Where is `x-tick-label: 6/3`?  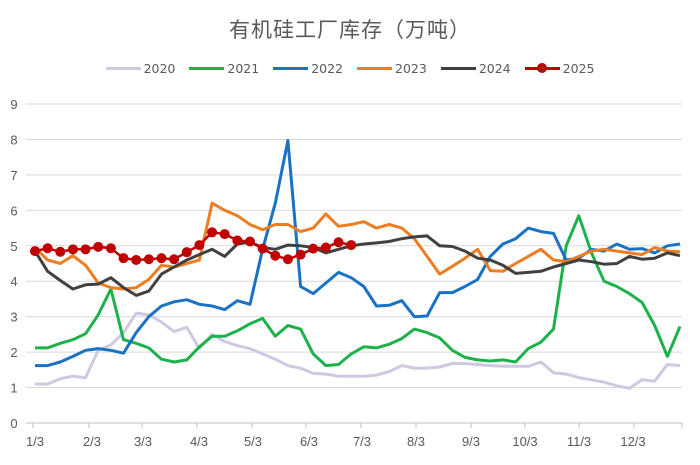
x-tick-label: 6/3 is located at coordinates (309, 441).